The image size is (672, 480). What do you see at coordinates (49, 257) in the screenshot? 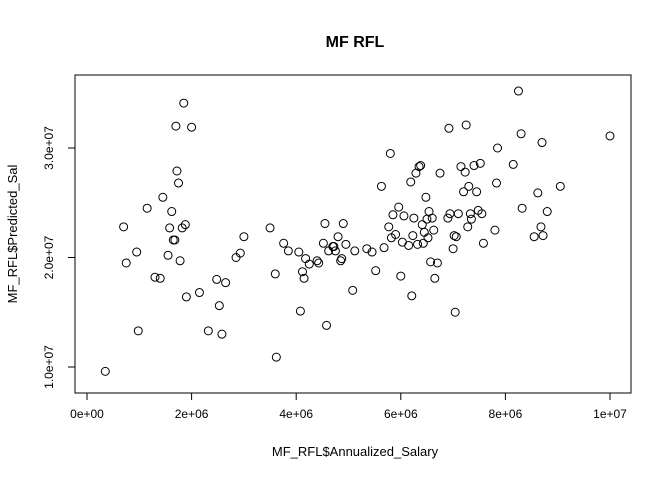
I see `y-tick-label: 2.0e+07` at bounding box center [49, 257].